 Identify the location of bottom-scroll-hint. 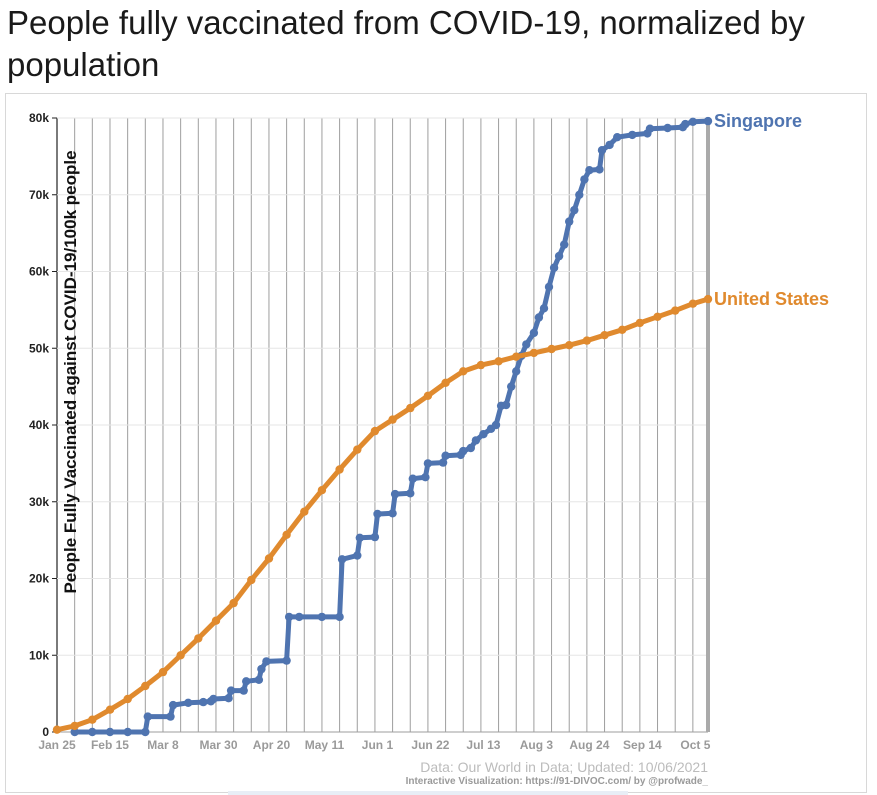
(428, 793).